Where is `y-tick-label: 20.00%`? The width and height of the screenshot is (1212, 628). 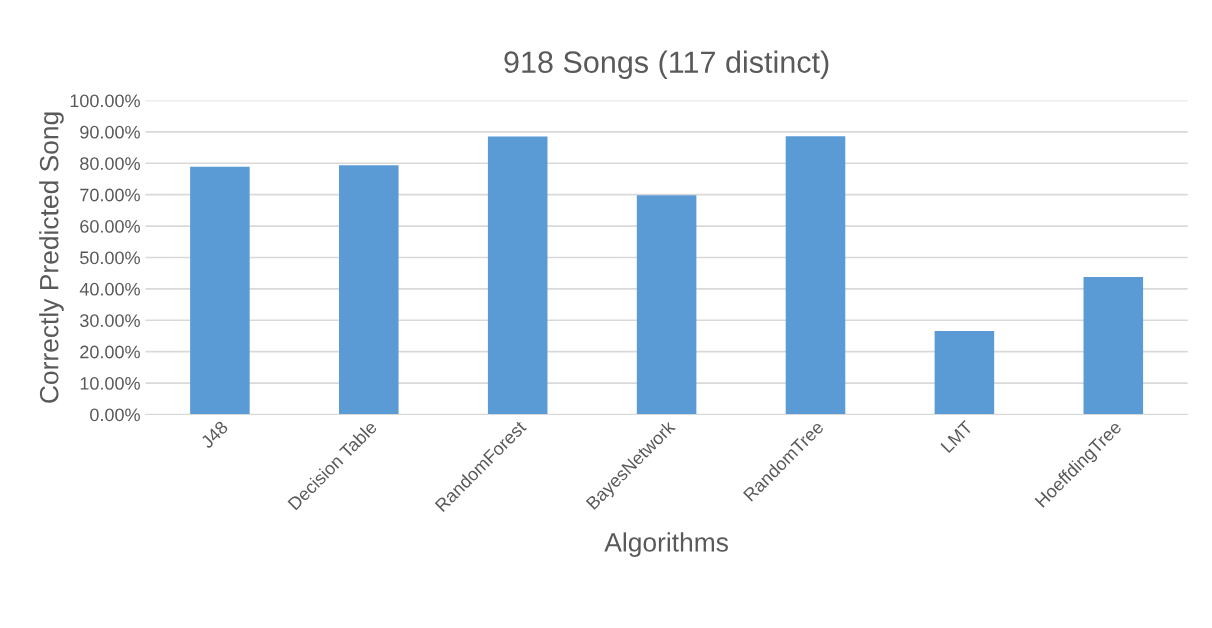
y-tick-label: 20.00% is located at coordinates (110, 352).